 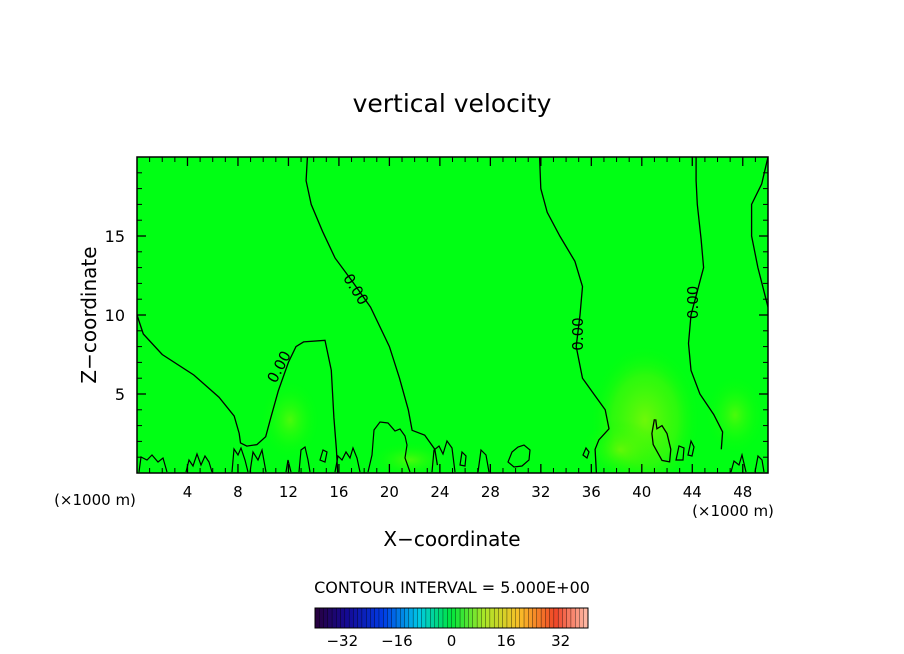 I want to click on colorbar-frame, so click(x=451, y=618).